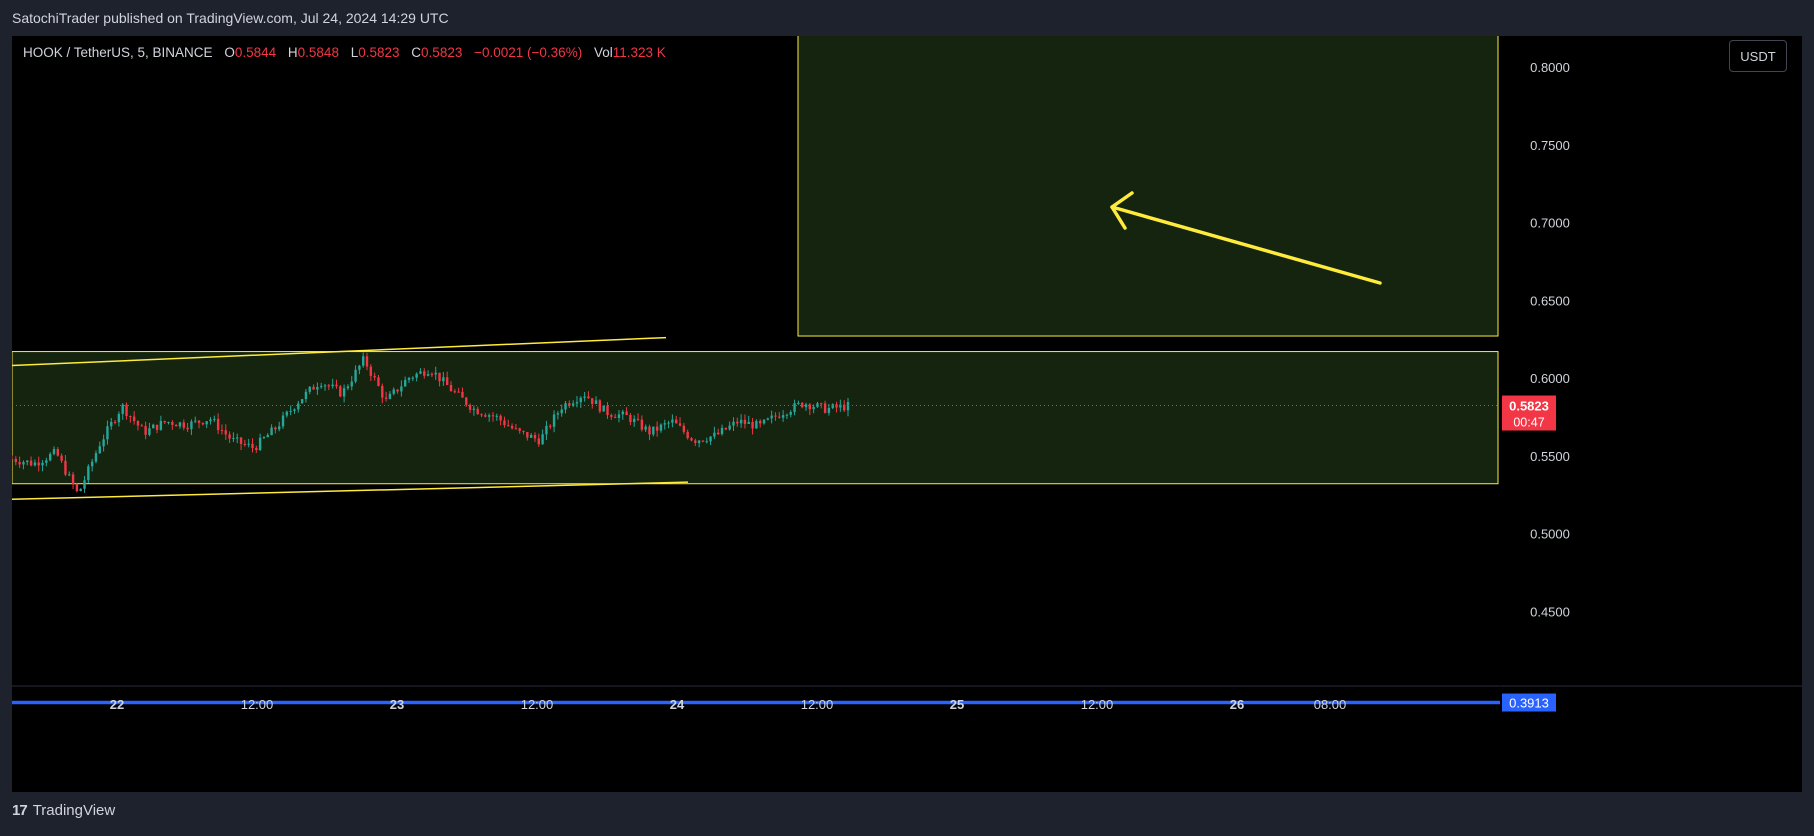  What do you see at coordinates (1550, 456) in the screenshot?
I see `y-tick-label: 0.5500` at bounding box center [1550, 456].